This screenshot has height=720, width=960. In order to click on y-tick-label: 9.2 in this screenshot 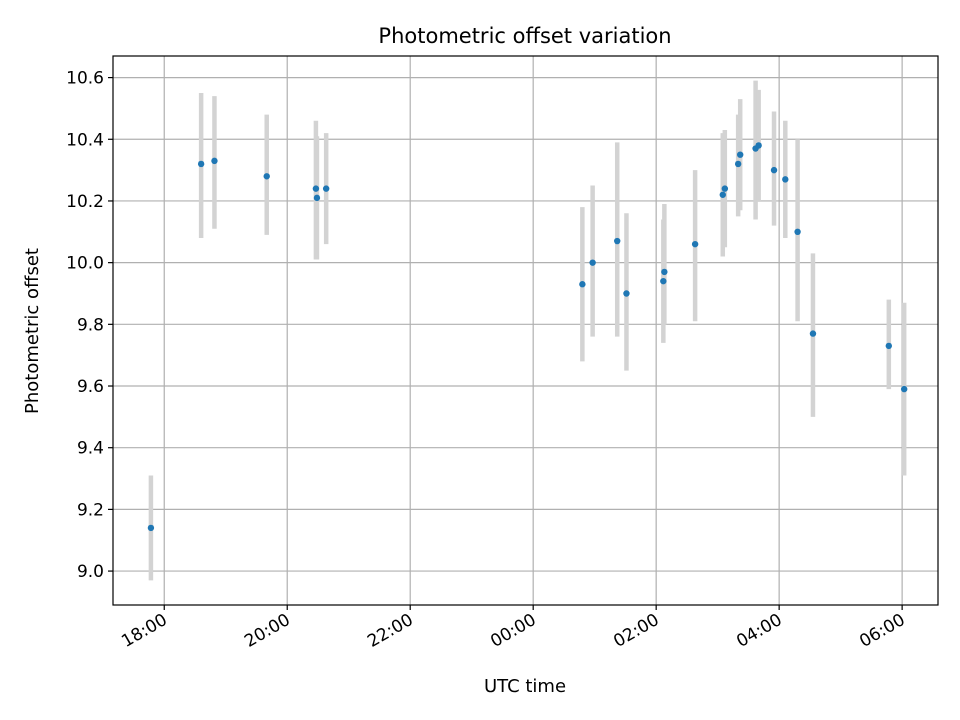, I will do `click(90, 510)`.